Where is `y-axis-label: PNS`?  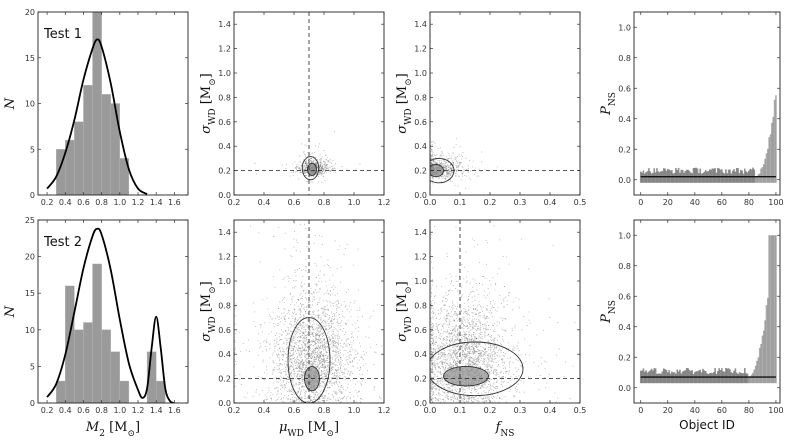
y-axis-label: PNS is located at coordinates (608, 104).